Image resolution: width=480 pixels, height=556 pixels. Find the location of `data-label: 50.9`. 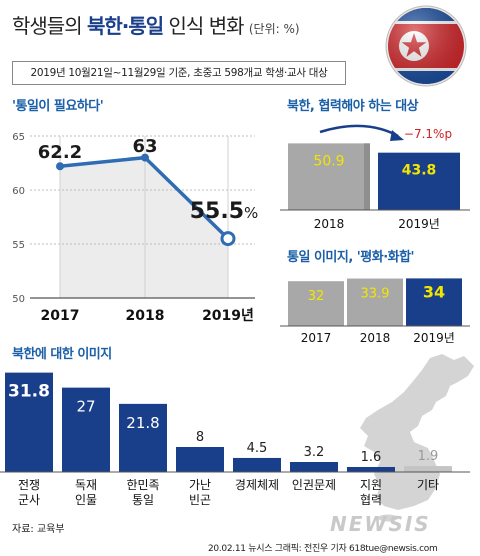

data-label: 50.9 is located at coordinates (328, 161).